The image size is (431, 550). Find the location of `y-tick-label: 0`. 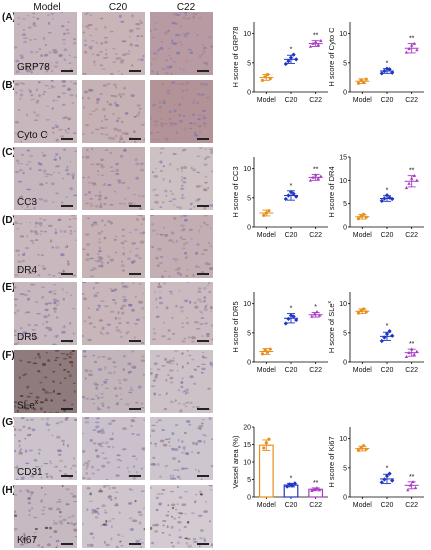

y-tick-label: 0 is located at coordinates (249, 228).